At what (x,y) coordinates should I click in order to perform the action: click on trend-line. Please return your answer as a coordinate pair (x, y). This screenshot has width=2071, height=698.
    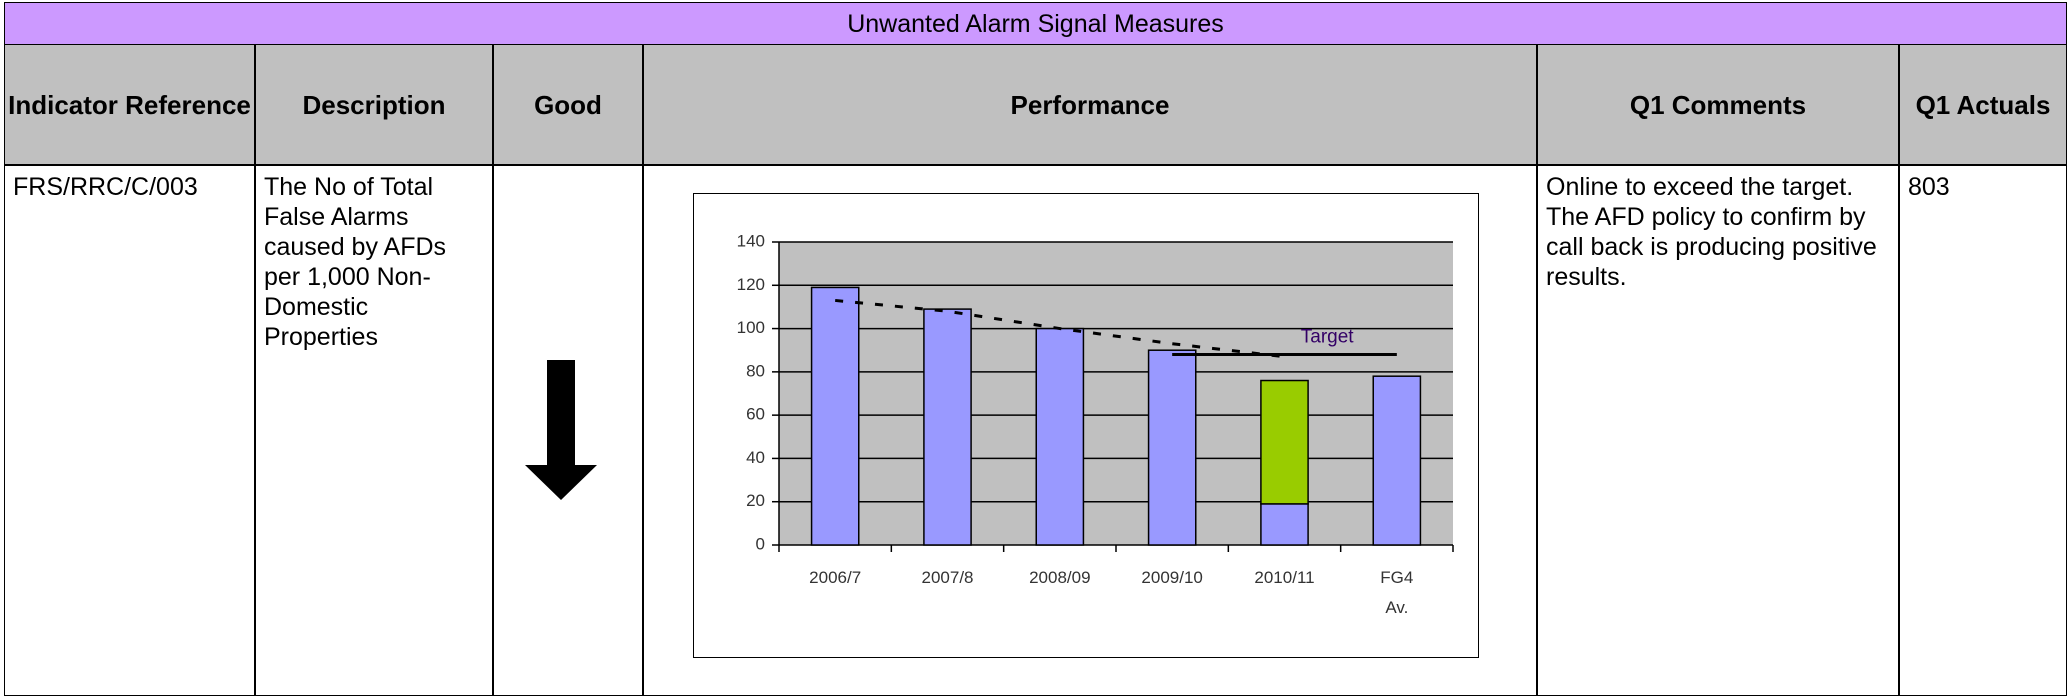
    Looking at the image, I should click on (1060, 328).